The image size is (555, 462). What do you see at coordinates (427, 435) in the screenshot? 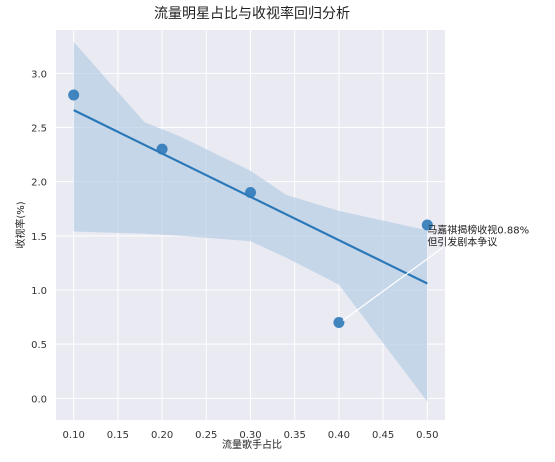
I see `x-tick-label: 0.50` at bounding box center [427, 435].